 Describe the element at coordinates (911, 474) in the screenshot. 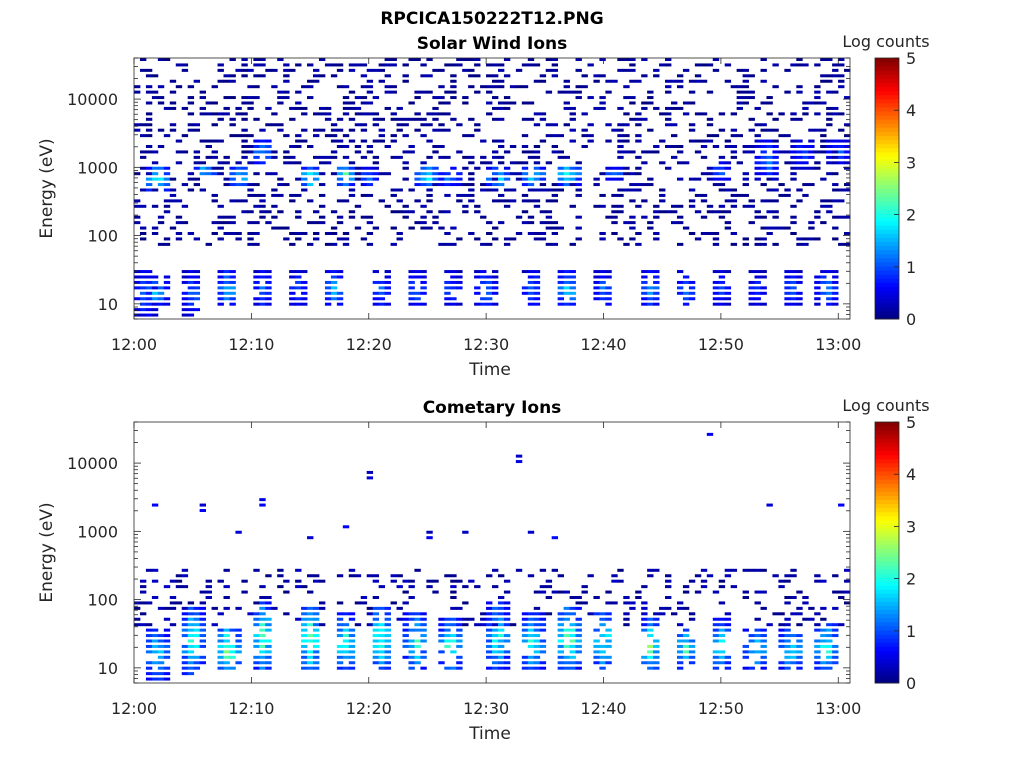

I see `colorbar-tick-label: 4` at that location.